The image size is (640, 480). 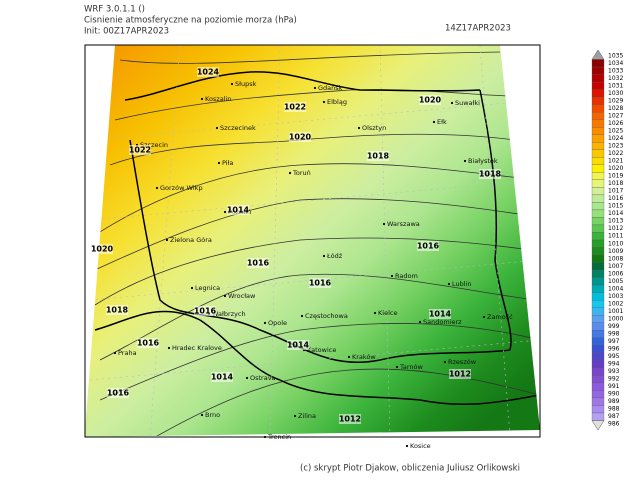 I want to click on city-label: Wrocław, so click(x=242, y=296).